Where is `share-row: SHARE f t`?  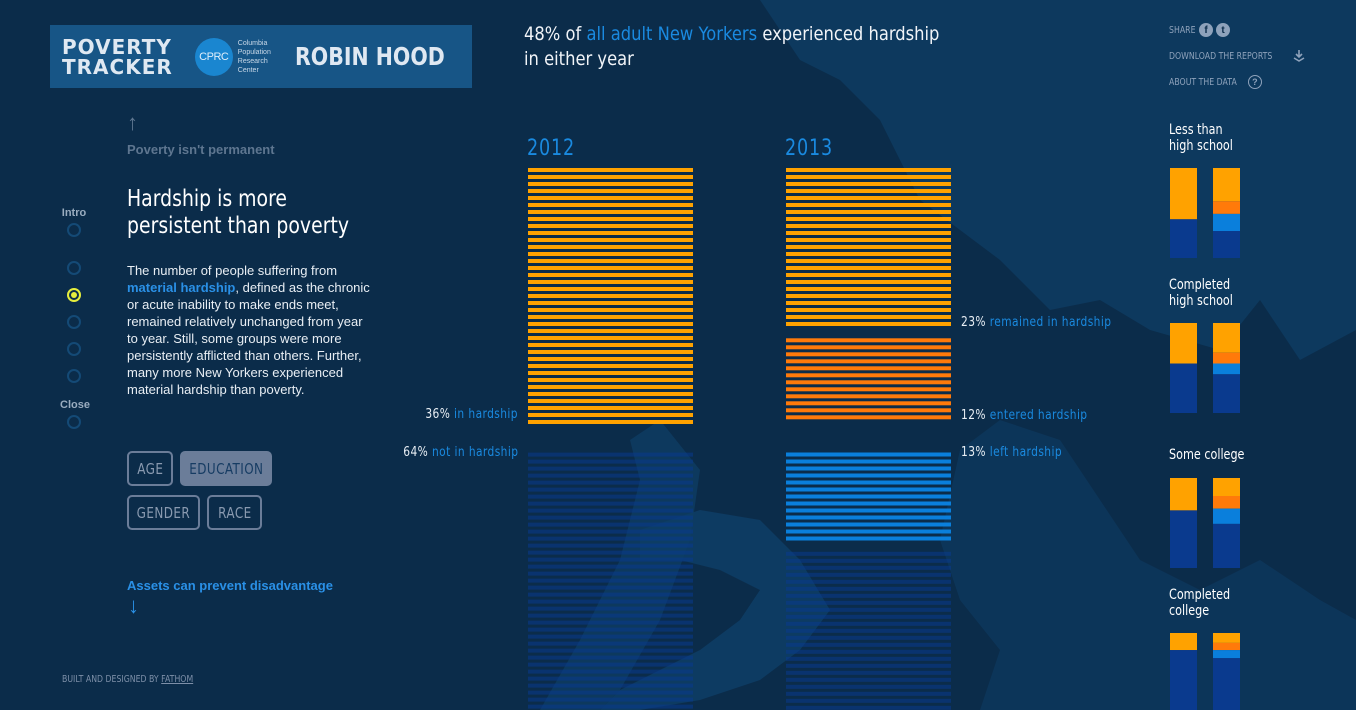
share-row: SHARE f t is located at coordinates (1237, 30).